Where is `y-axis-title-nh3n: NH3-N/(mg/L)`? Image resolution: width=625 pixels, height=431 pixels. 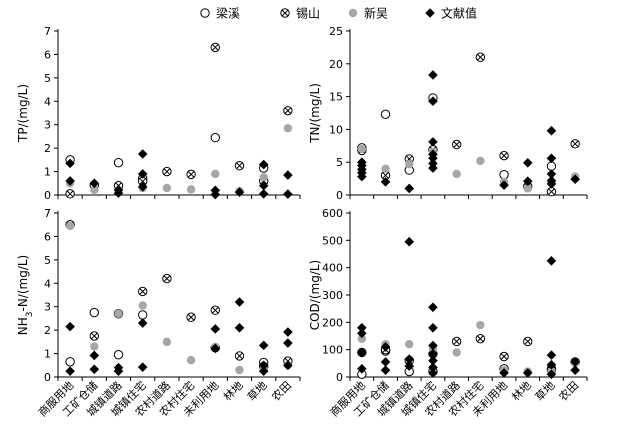
y-axis-title-nh3n: NH3-N/(mg/L) is located at coordinates (25, 295).